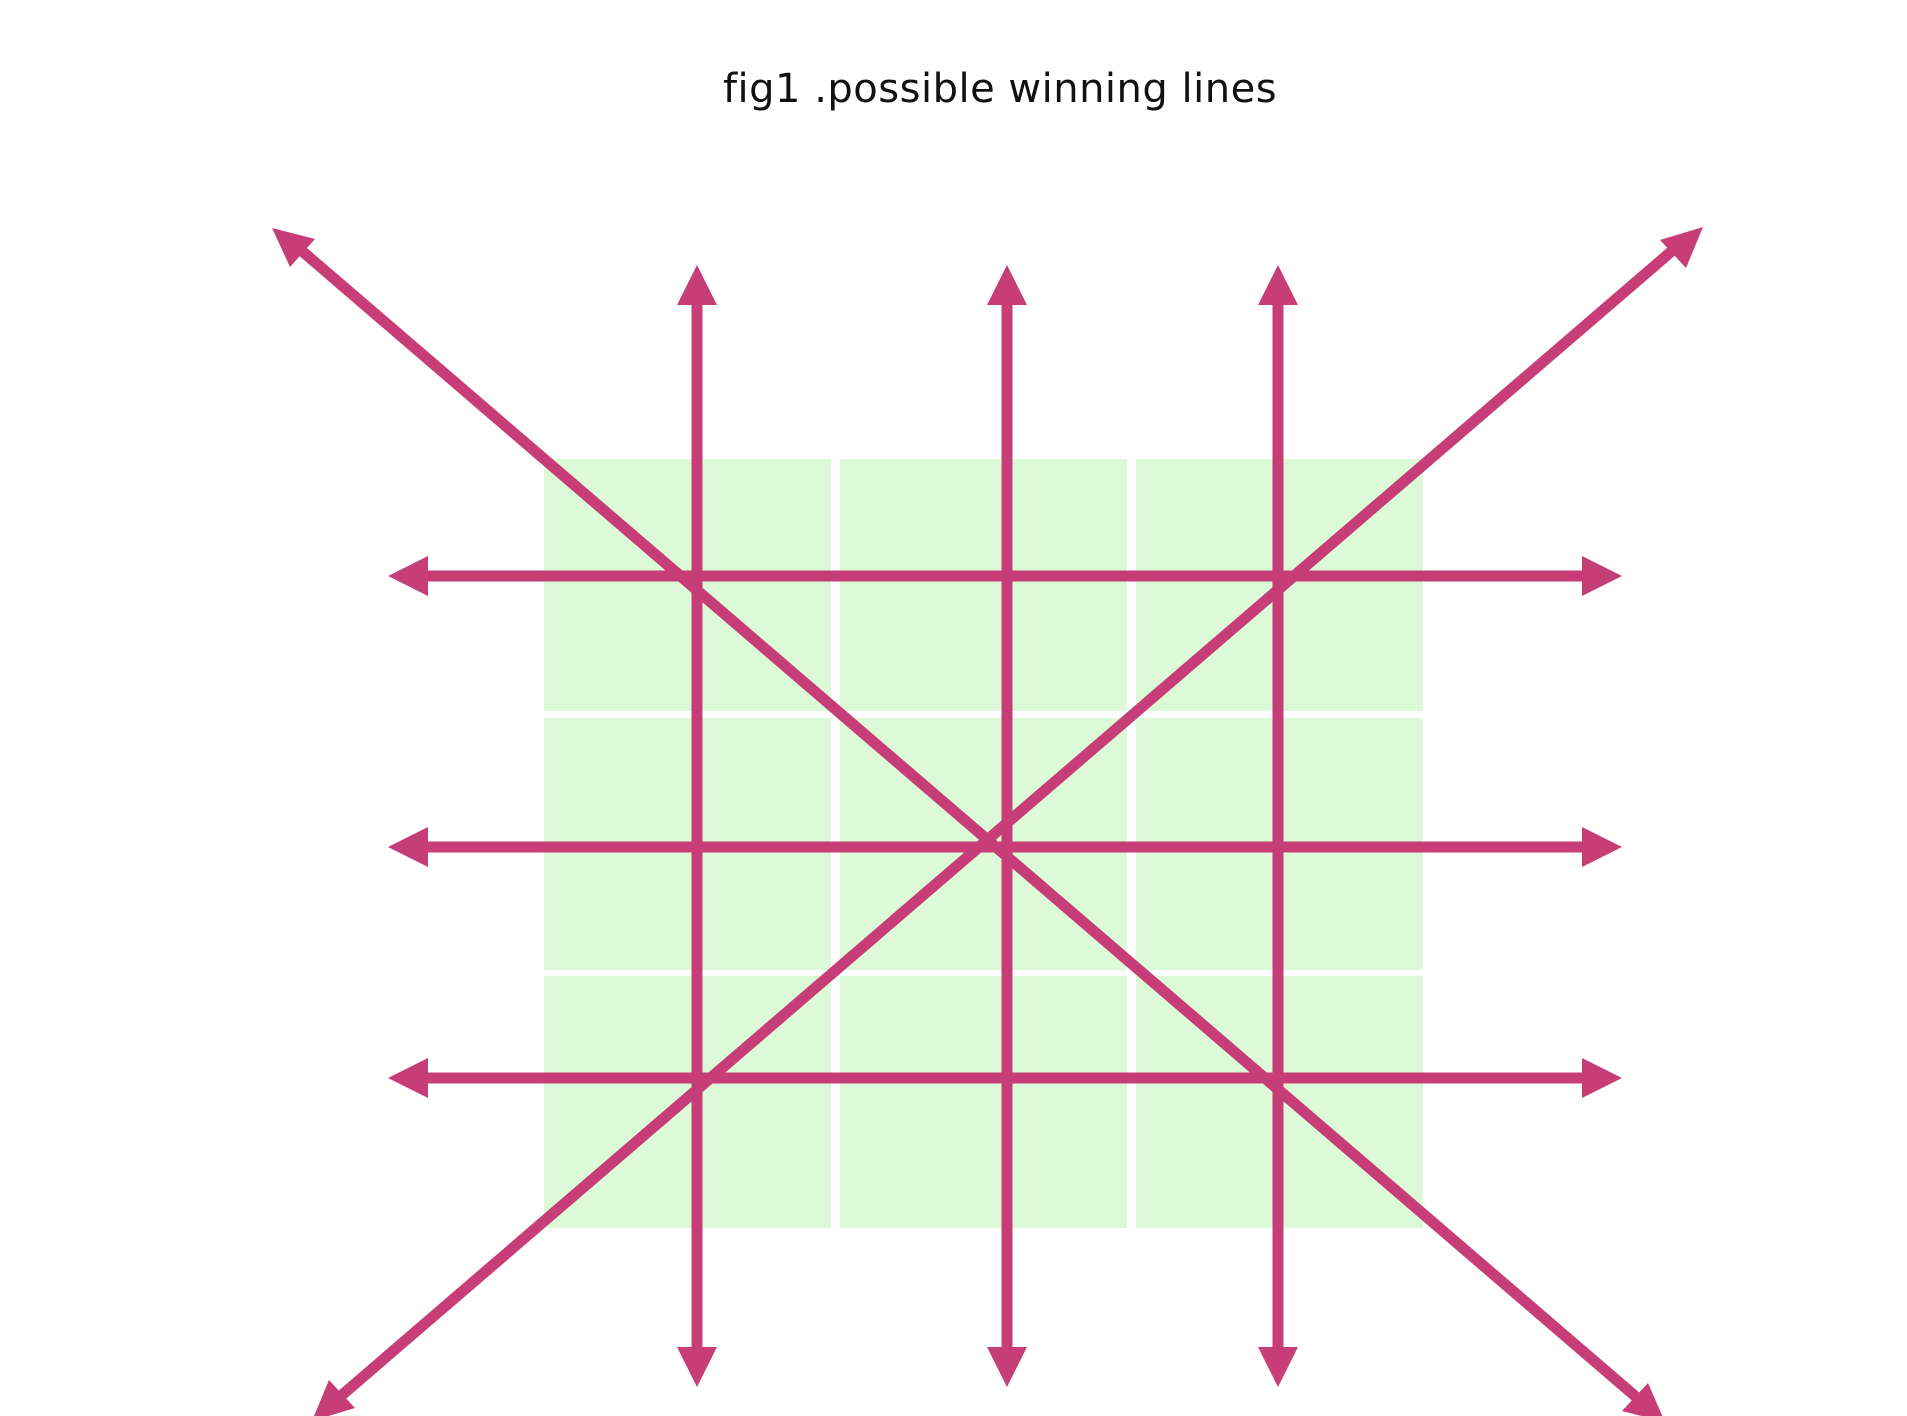  Describe the element at coordinates (1000, 89) in the screenshot. I see `figure-title: fig1 .possible winning lines` at that location.